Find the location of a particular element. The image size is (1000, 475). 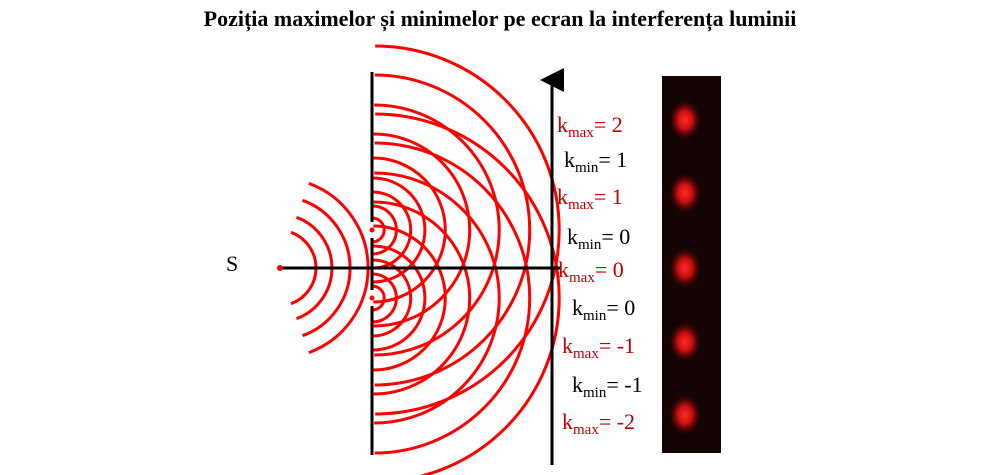

maximum-order-label: kmax= 1 is located at coordinates (590, 201).